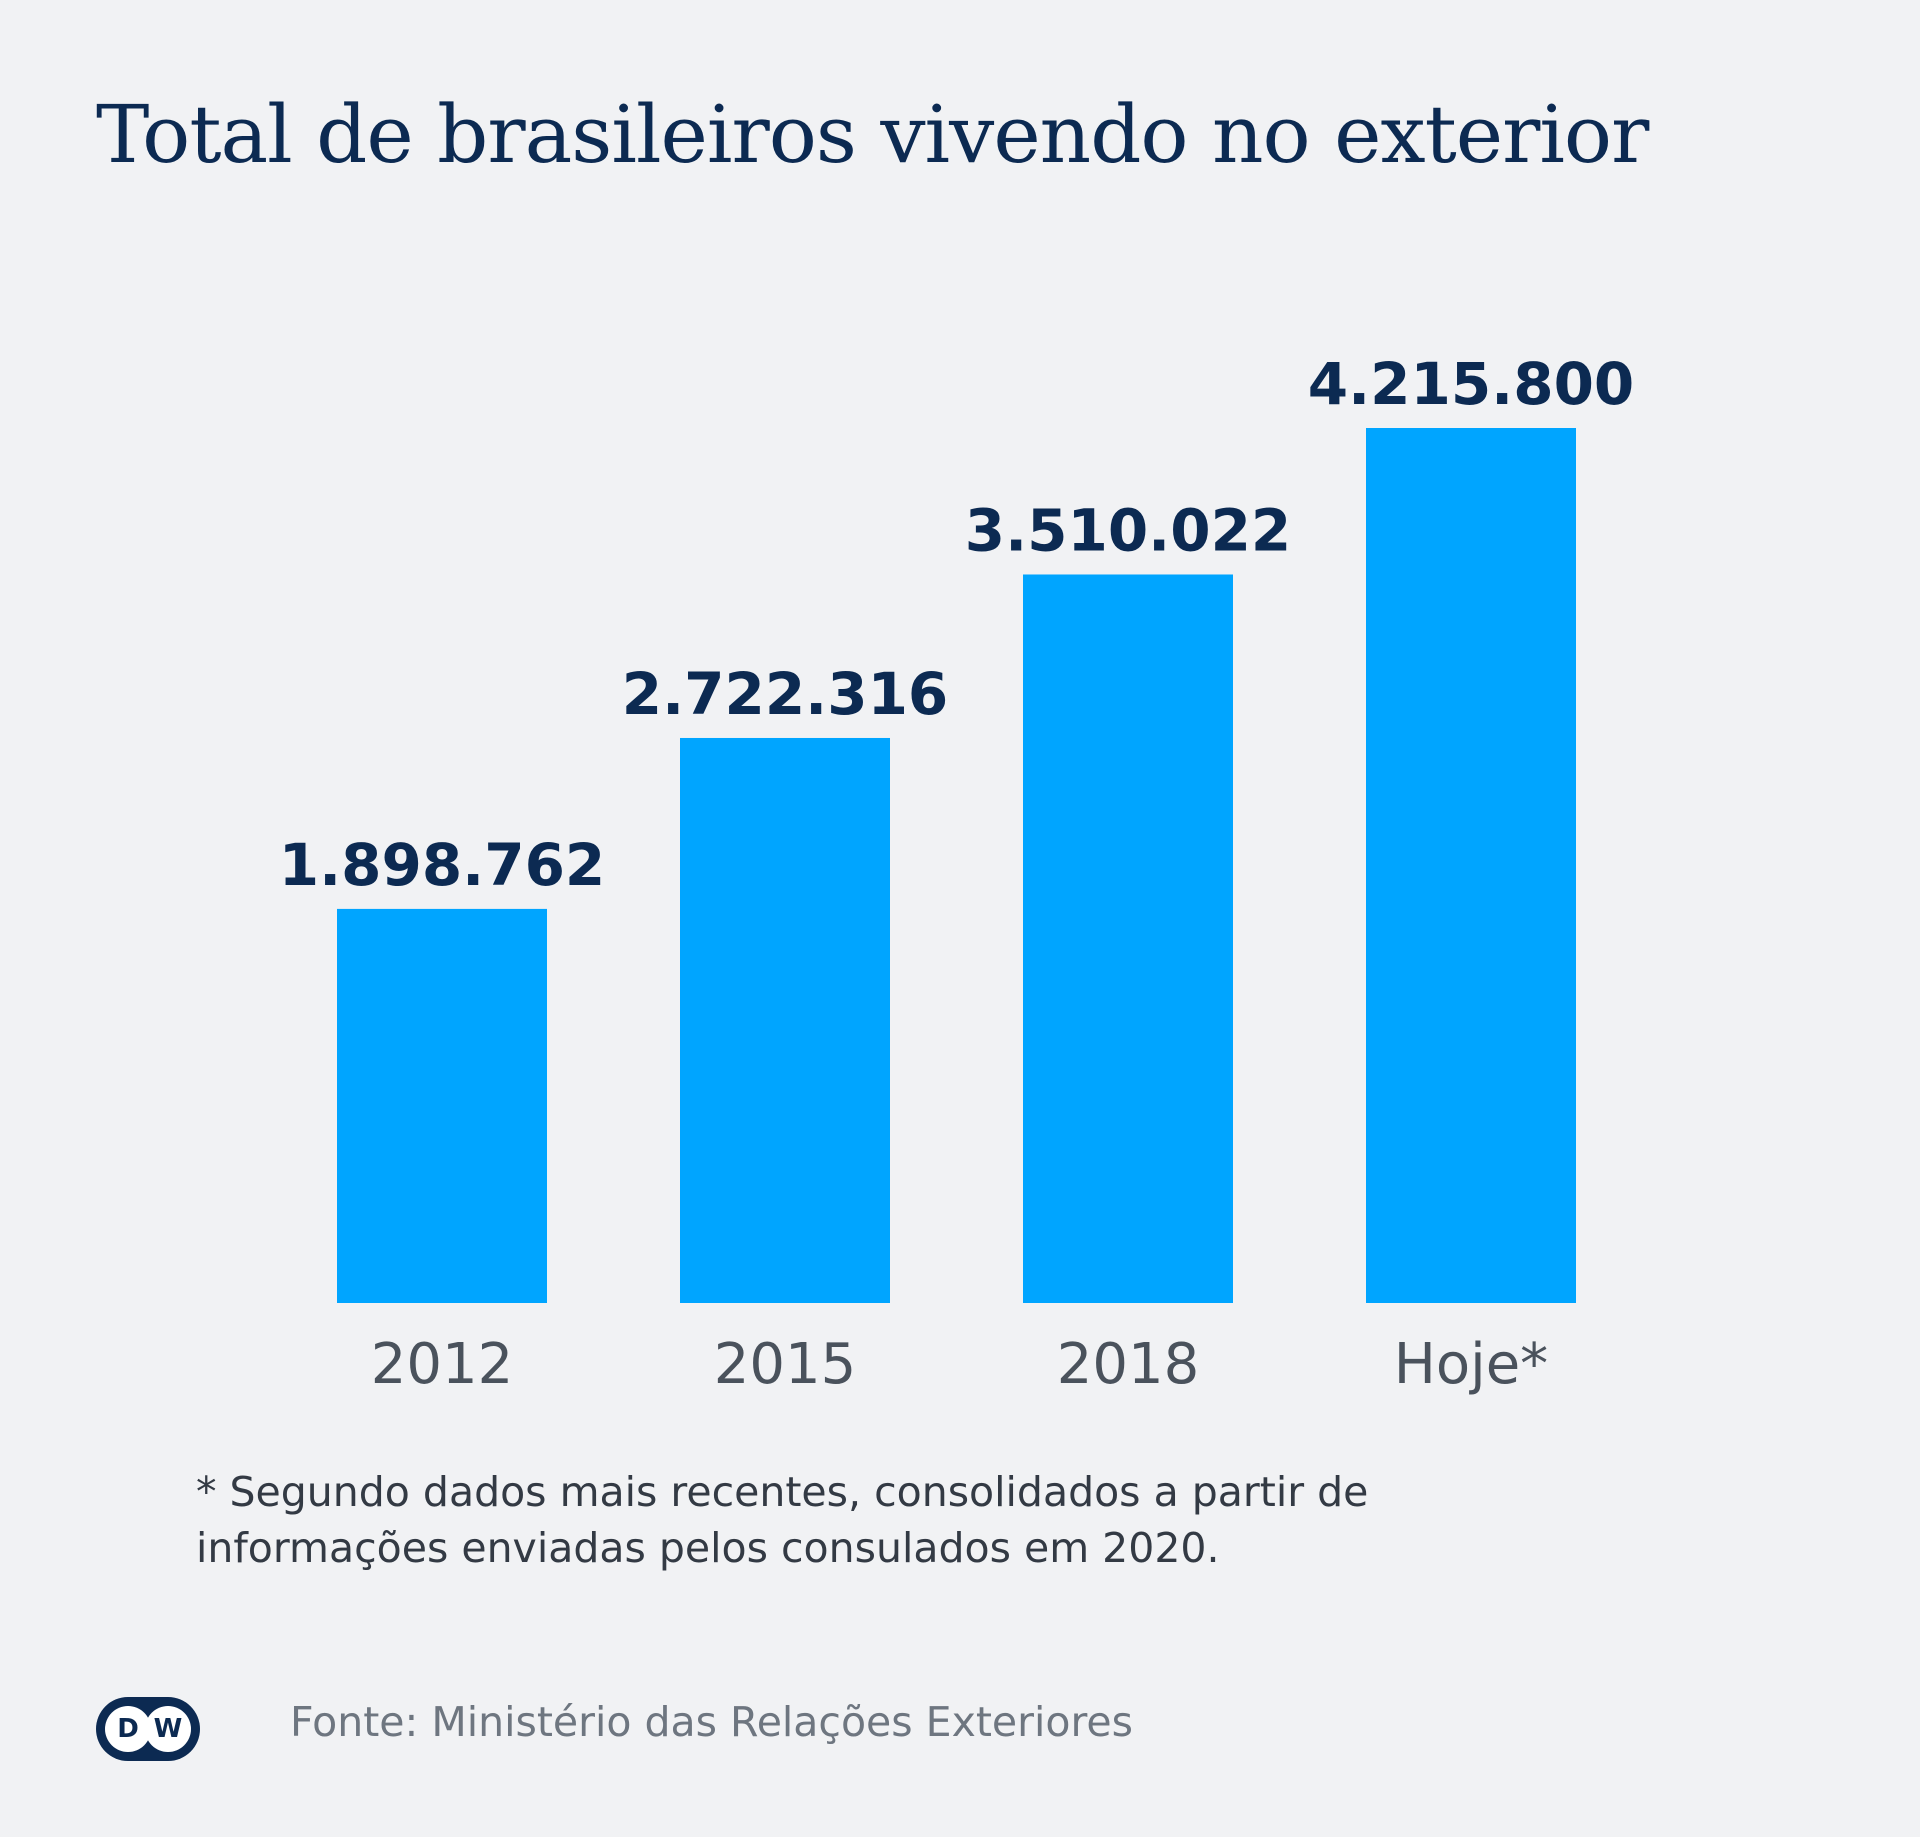  Describe the element at coordinates (1471, 1364) in the screenshot. I see `category-label-4: Hoje*` at that location.